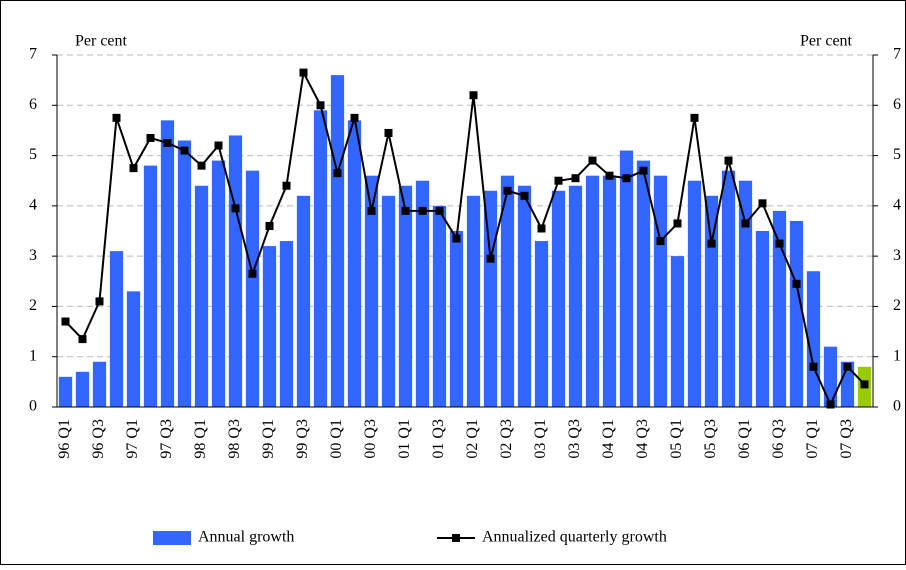 Image resolution: width=906 pixels, height=570 pixels. I want to click on x-tick-label: 00 Q1, so click(336, 439).